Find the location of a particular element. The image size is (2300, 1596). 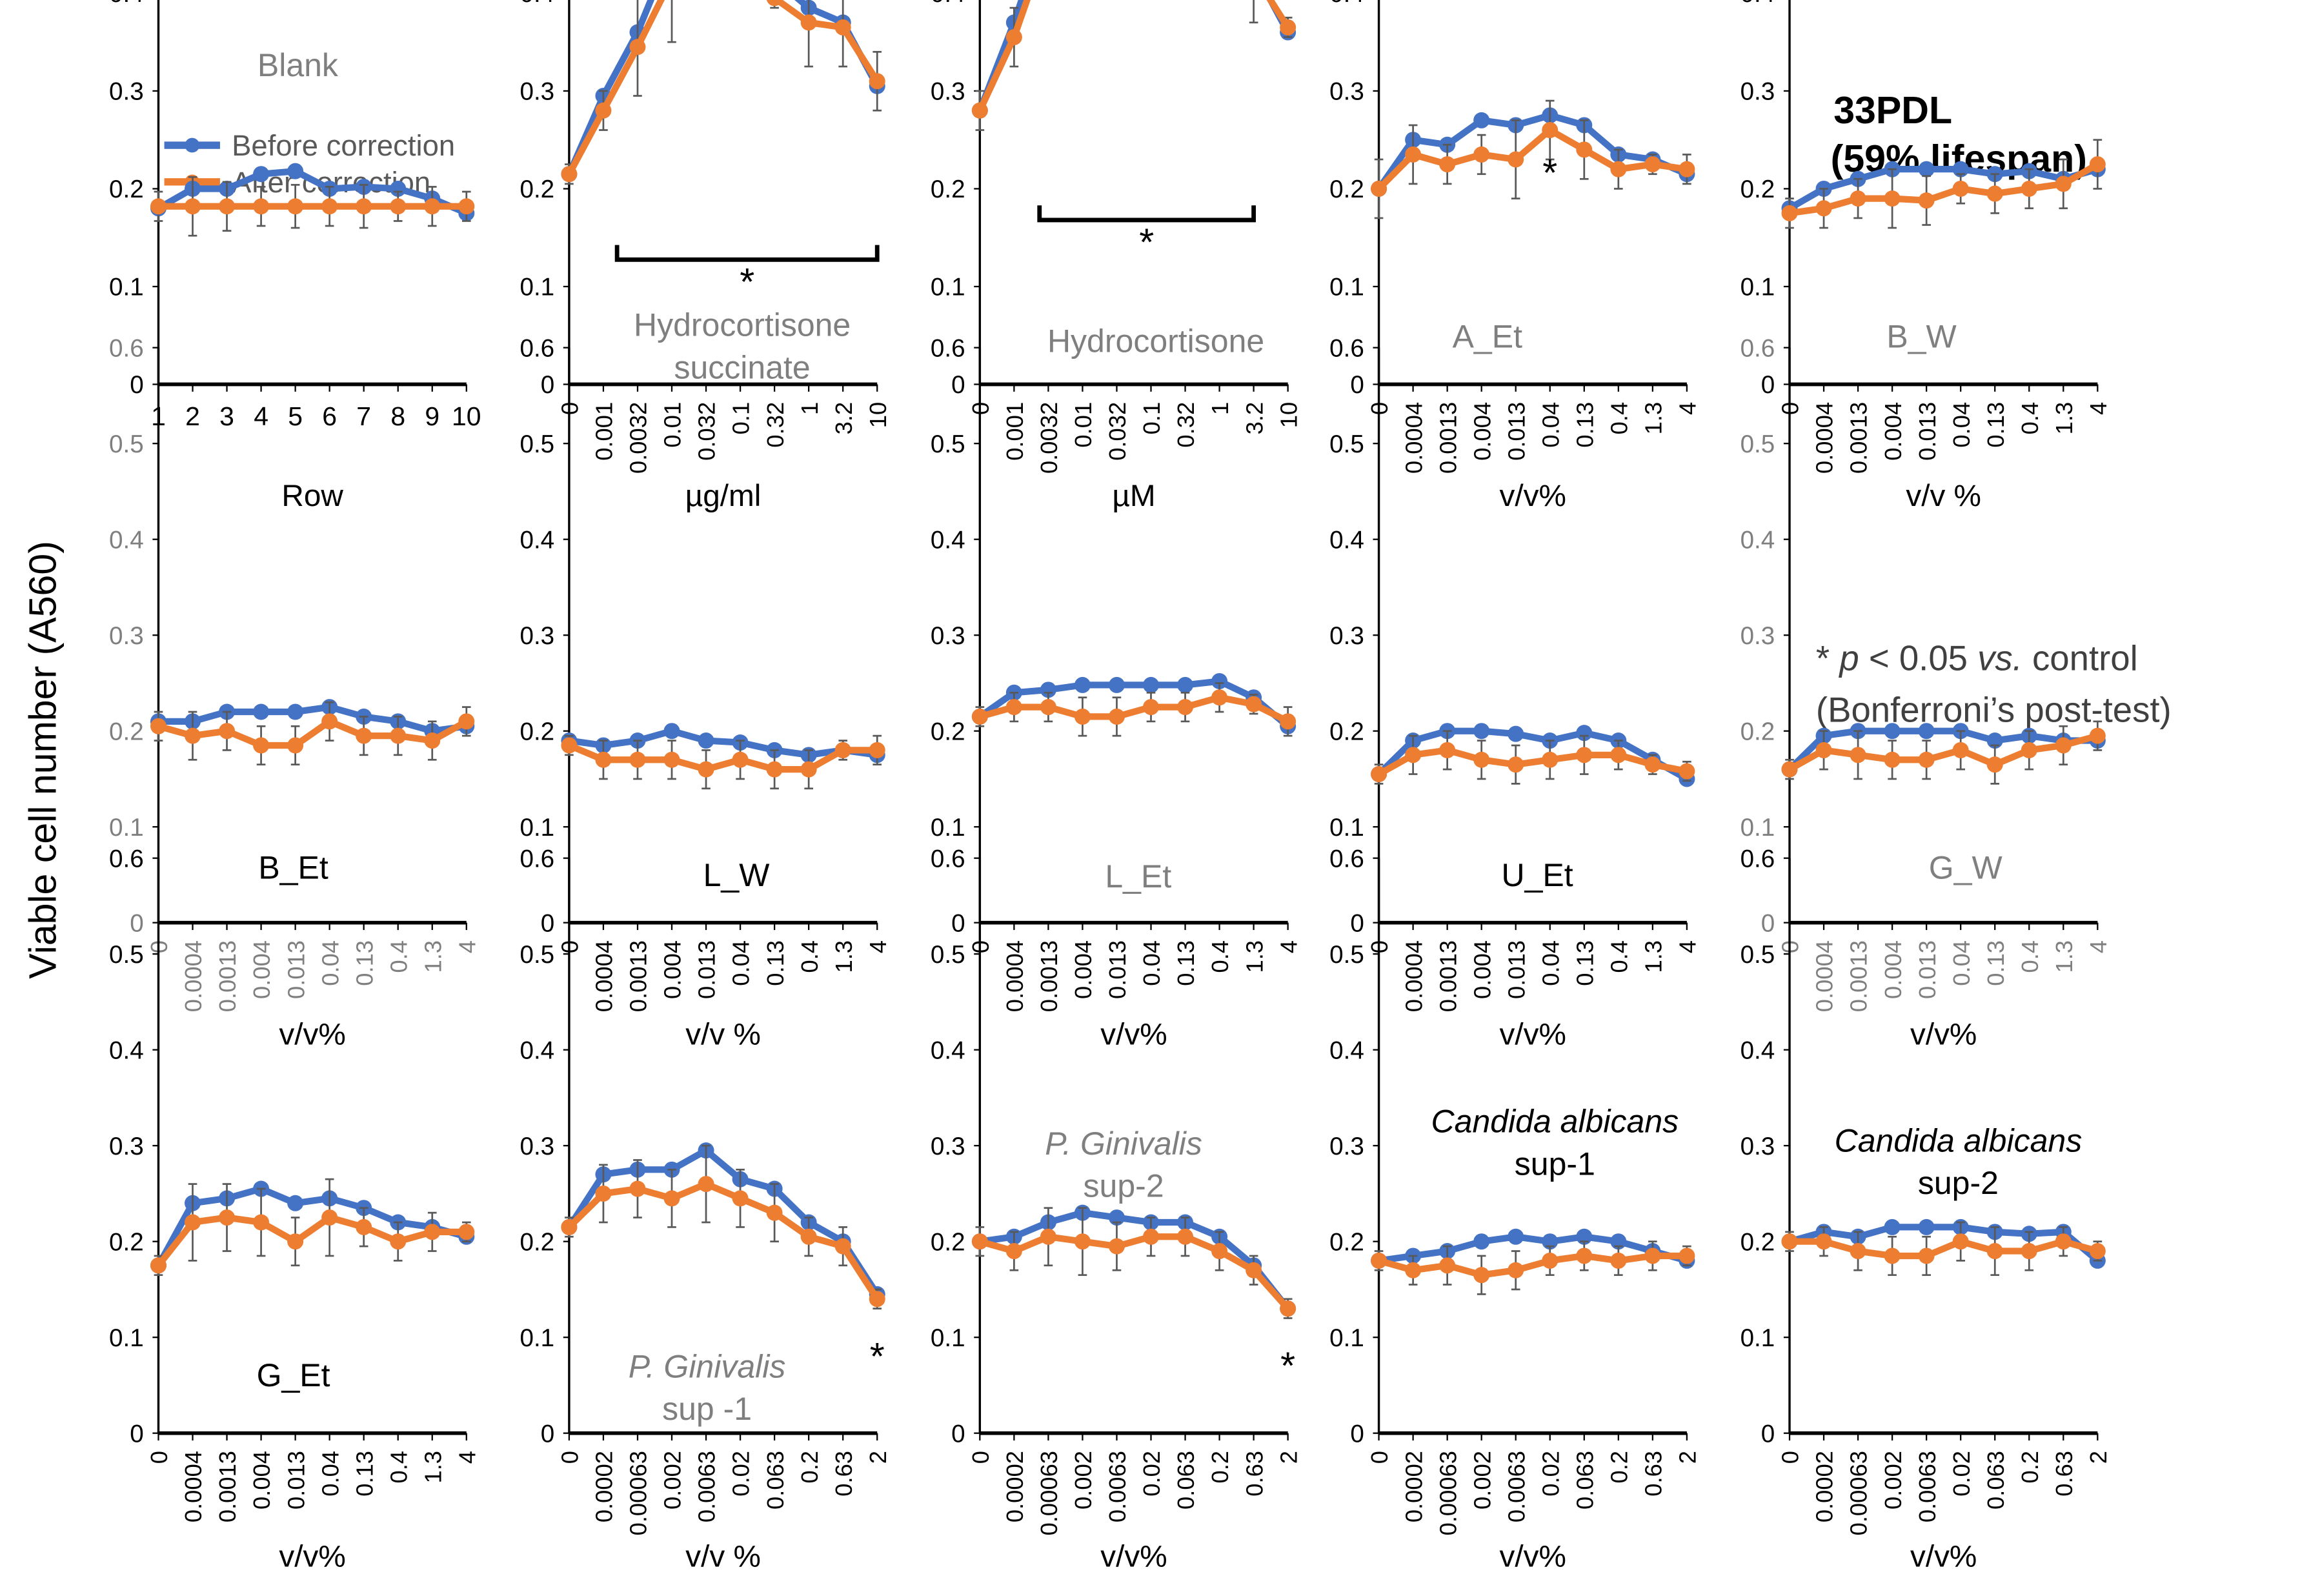

legend-before-marker is located at coordinates (192, 145).